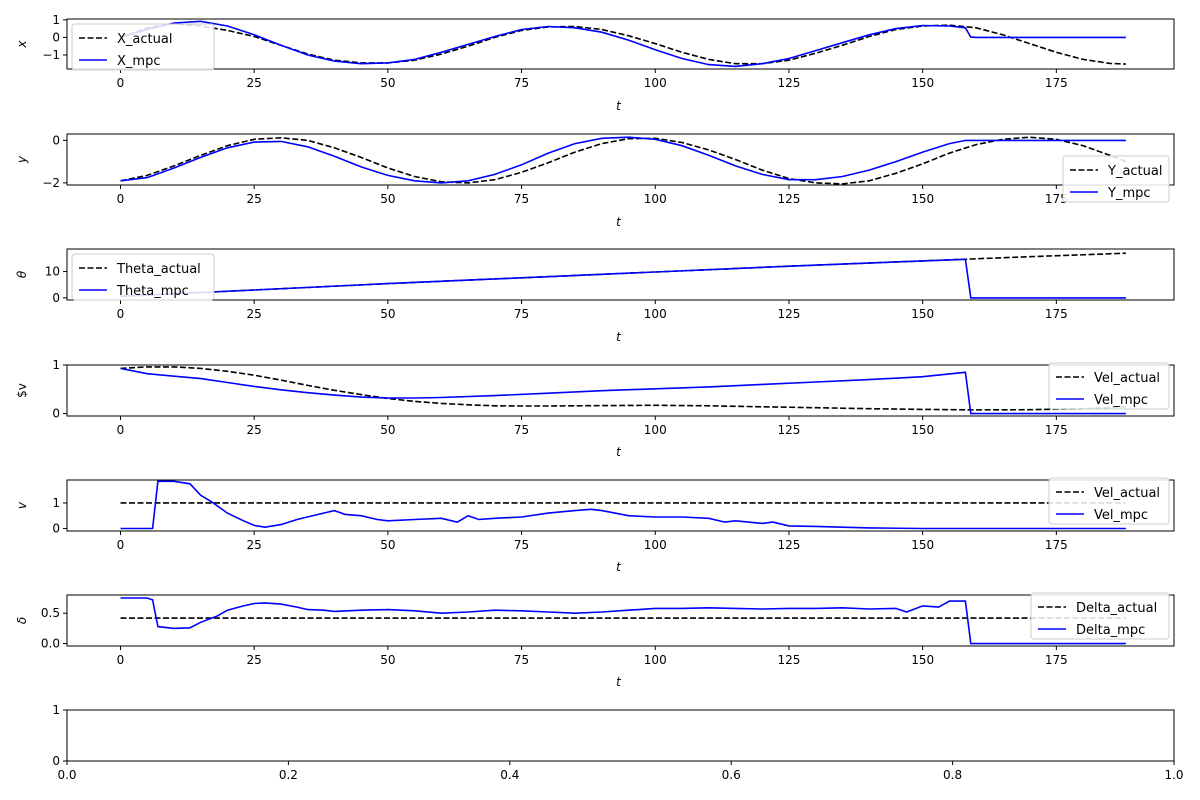  What do you see at coordinates (1110, 630) in the screenshot?
I see `legend-entry: Delta_mpc` at bounding box center [1110, 630].